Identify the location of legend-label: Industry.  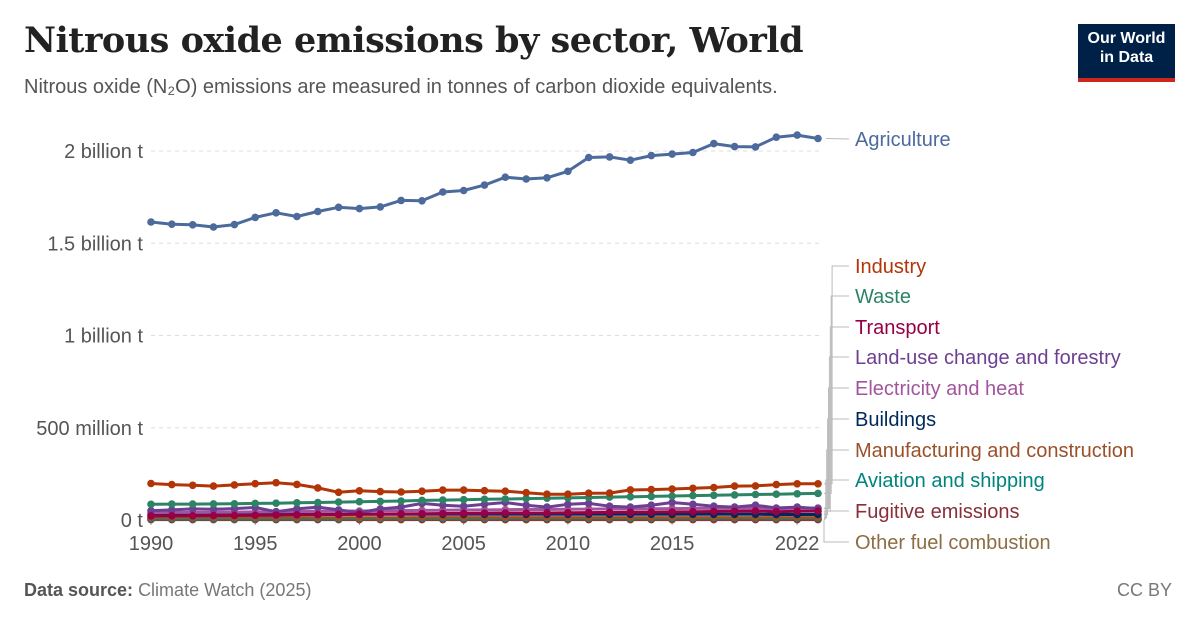
(890, 267).